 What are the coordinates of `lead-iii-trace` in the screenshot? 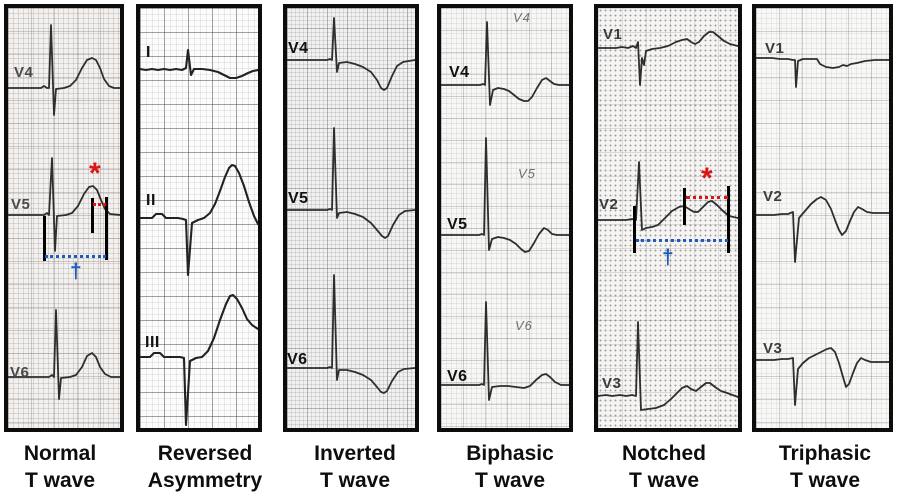 It's located at (199, 360).